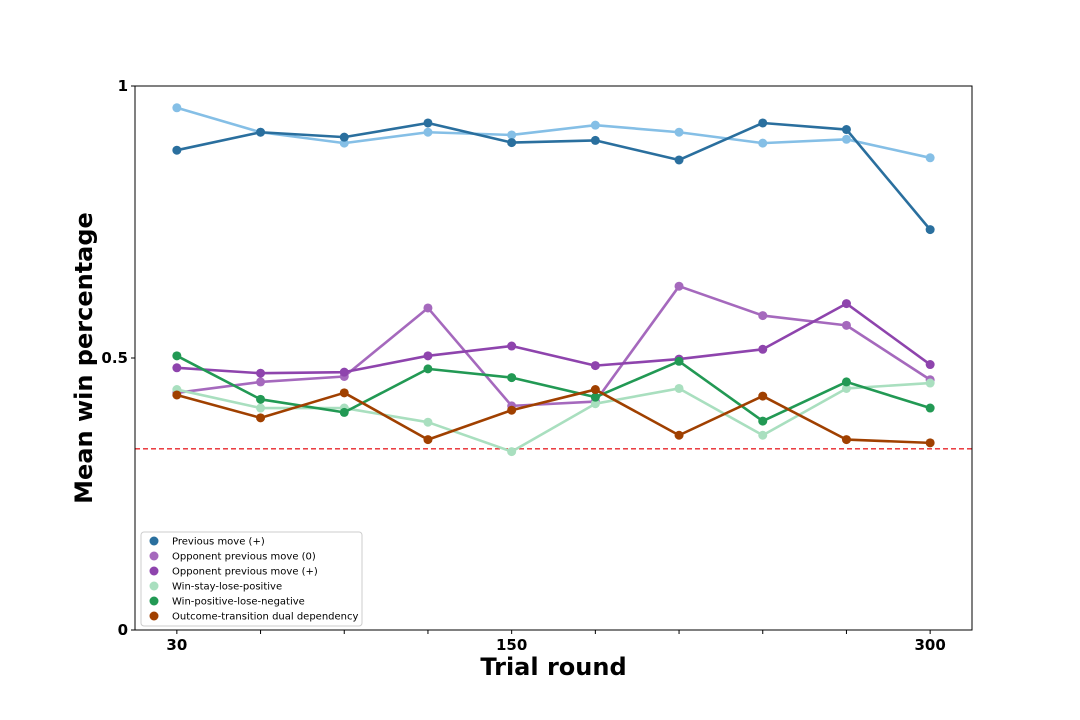 This screenshot has width=1080, height=720. I want to click on x-tick-label: 30, so click(176, 645).